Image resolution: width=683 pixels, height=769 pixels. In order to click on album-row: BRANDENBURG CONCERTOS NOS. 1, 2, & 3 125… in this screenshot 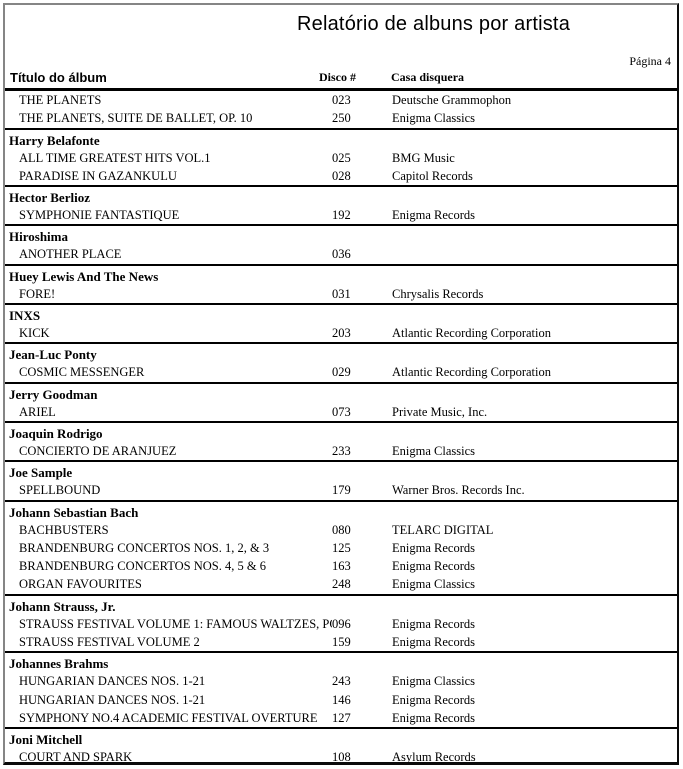, I will do `click(341, 548)`.